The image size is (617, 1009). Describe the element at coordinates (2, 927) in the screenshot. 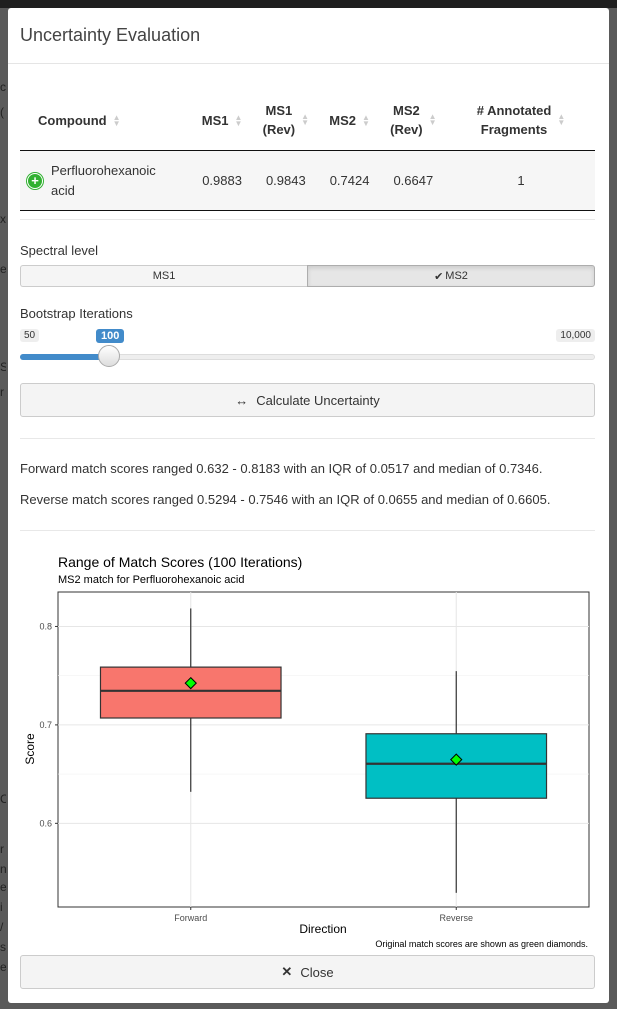

I see `background-text: /` at that location.